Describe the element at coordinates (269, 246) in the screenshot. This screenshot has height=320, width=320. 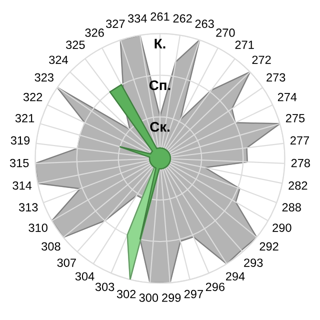
I see `spoke-label: 292` at that location.